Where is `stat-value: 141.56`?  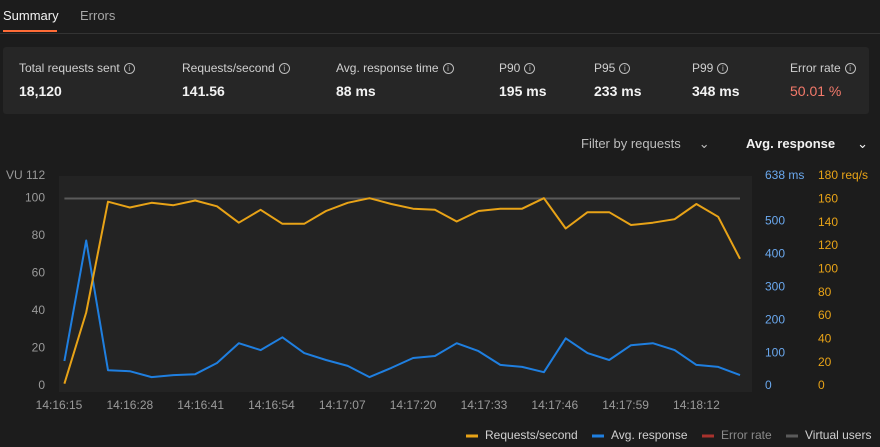
stat-value: 141.56 is located at coordinates (203, 91).